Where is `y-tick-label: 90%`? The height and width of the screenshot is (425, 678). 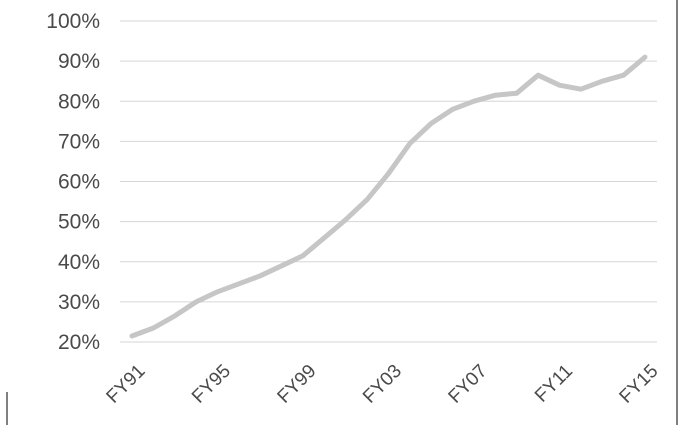 y-tick-label: 90% is located at coordinates (79, 61).